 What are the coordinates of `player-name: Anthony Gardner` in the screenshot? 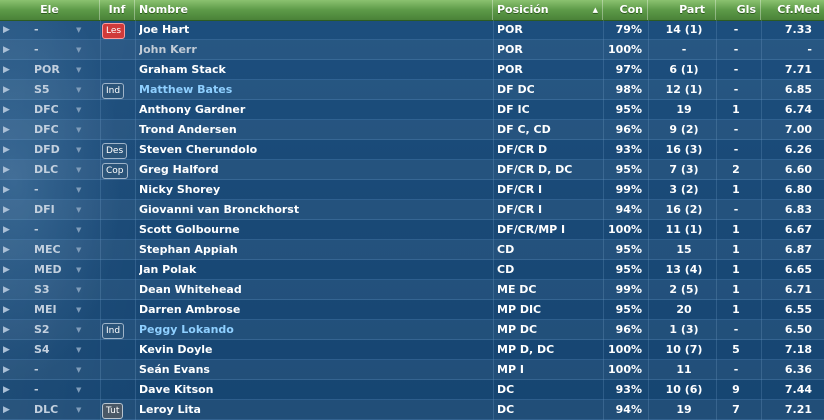 It's located at (192, 109).